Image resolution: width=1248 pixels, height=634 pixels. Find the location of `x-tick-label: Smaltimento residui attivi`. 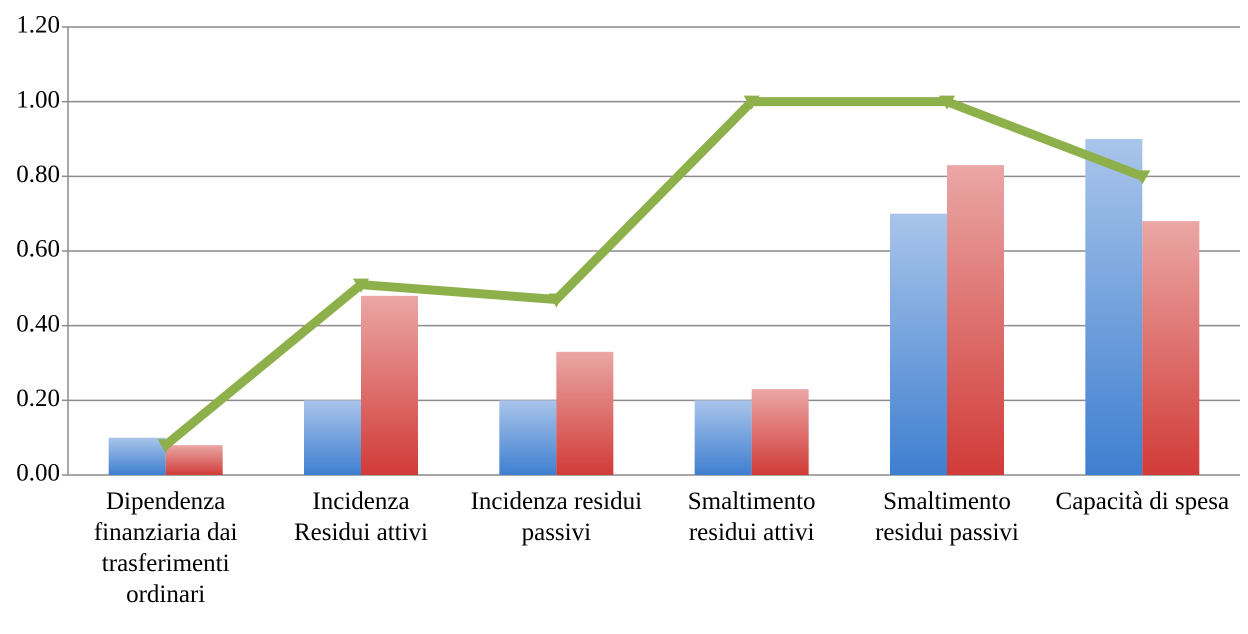

x-tick-label: Smaltimento residui attivi is located at coordinates (751, 517).